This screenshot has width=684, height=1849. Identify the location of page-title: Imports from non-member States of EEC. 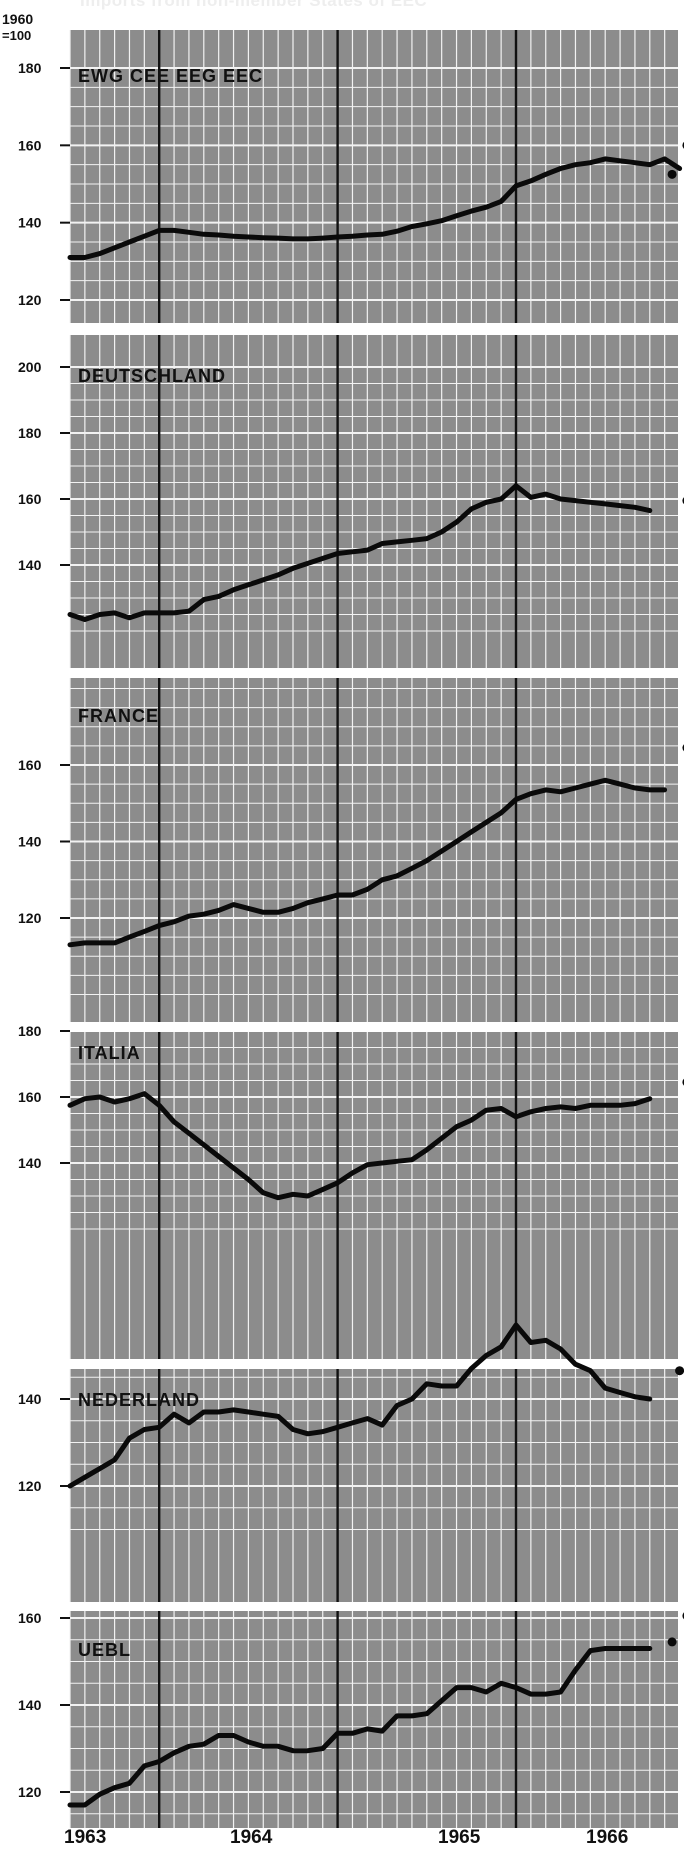
(253, 5).